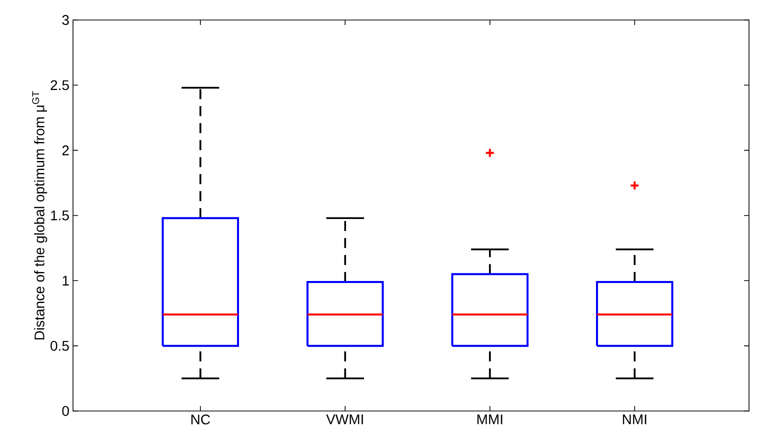 The image size is (760, 441). What do you see at coordinates (65, 150) in the screenshot?
I see `y-tick-label: 2` at bounding box center [65, 150].